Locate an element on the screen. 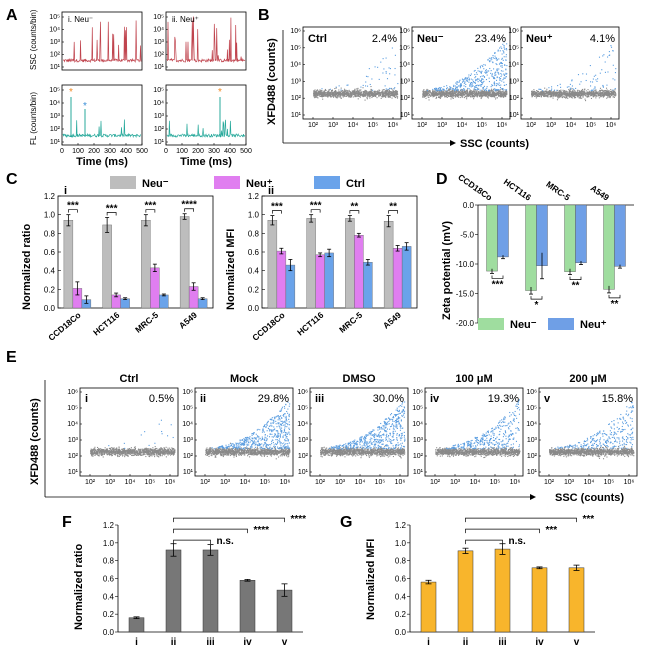 The height and width of the screenshot is (653, 650). blue-star-icon: * is located at coordinates (85, 106).